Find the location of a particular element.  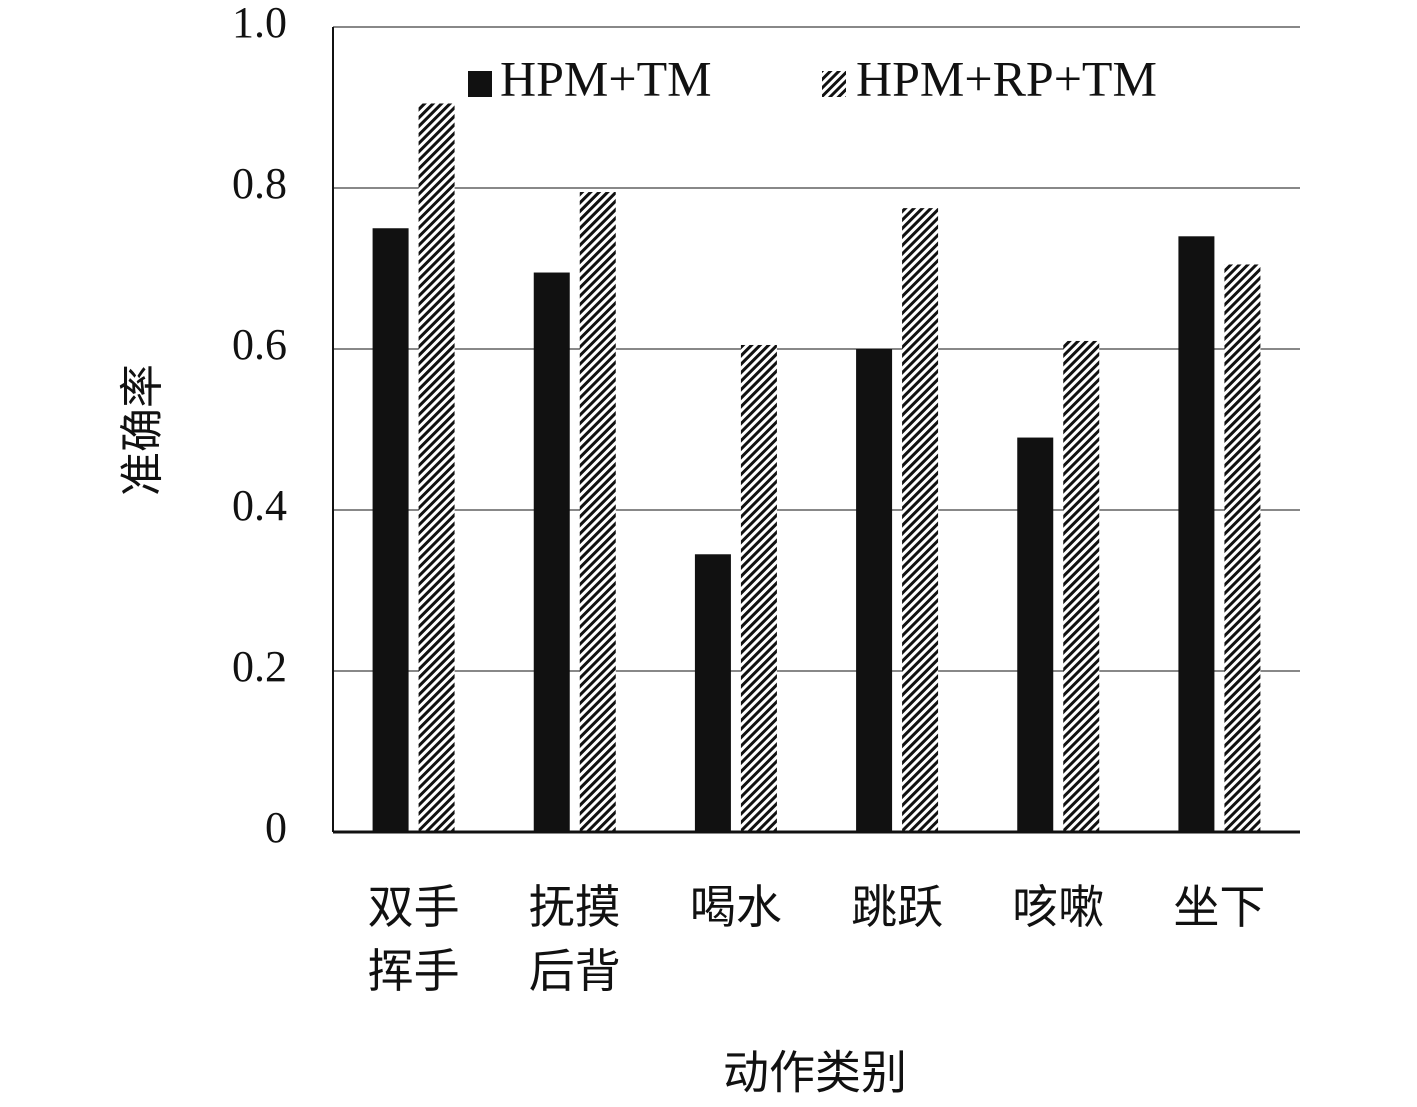

x-axis-label: 动作类别 is located at coordinates (815, 1073).